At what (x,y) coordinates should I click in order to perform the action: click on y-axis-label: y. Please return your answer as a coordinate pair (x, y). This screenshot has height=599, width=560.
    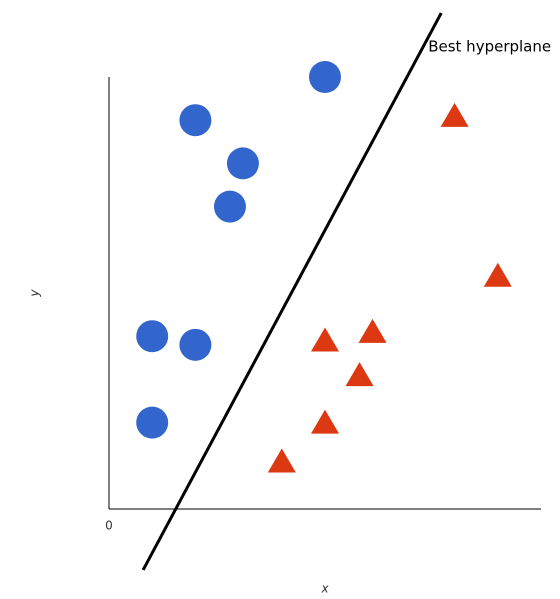
    Looking at the image, I should click on (35, 293).